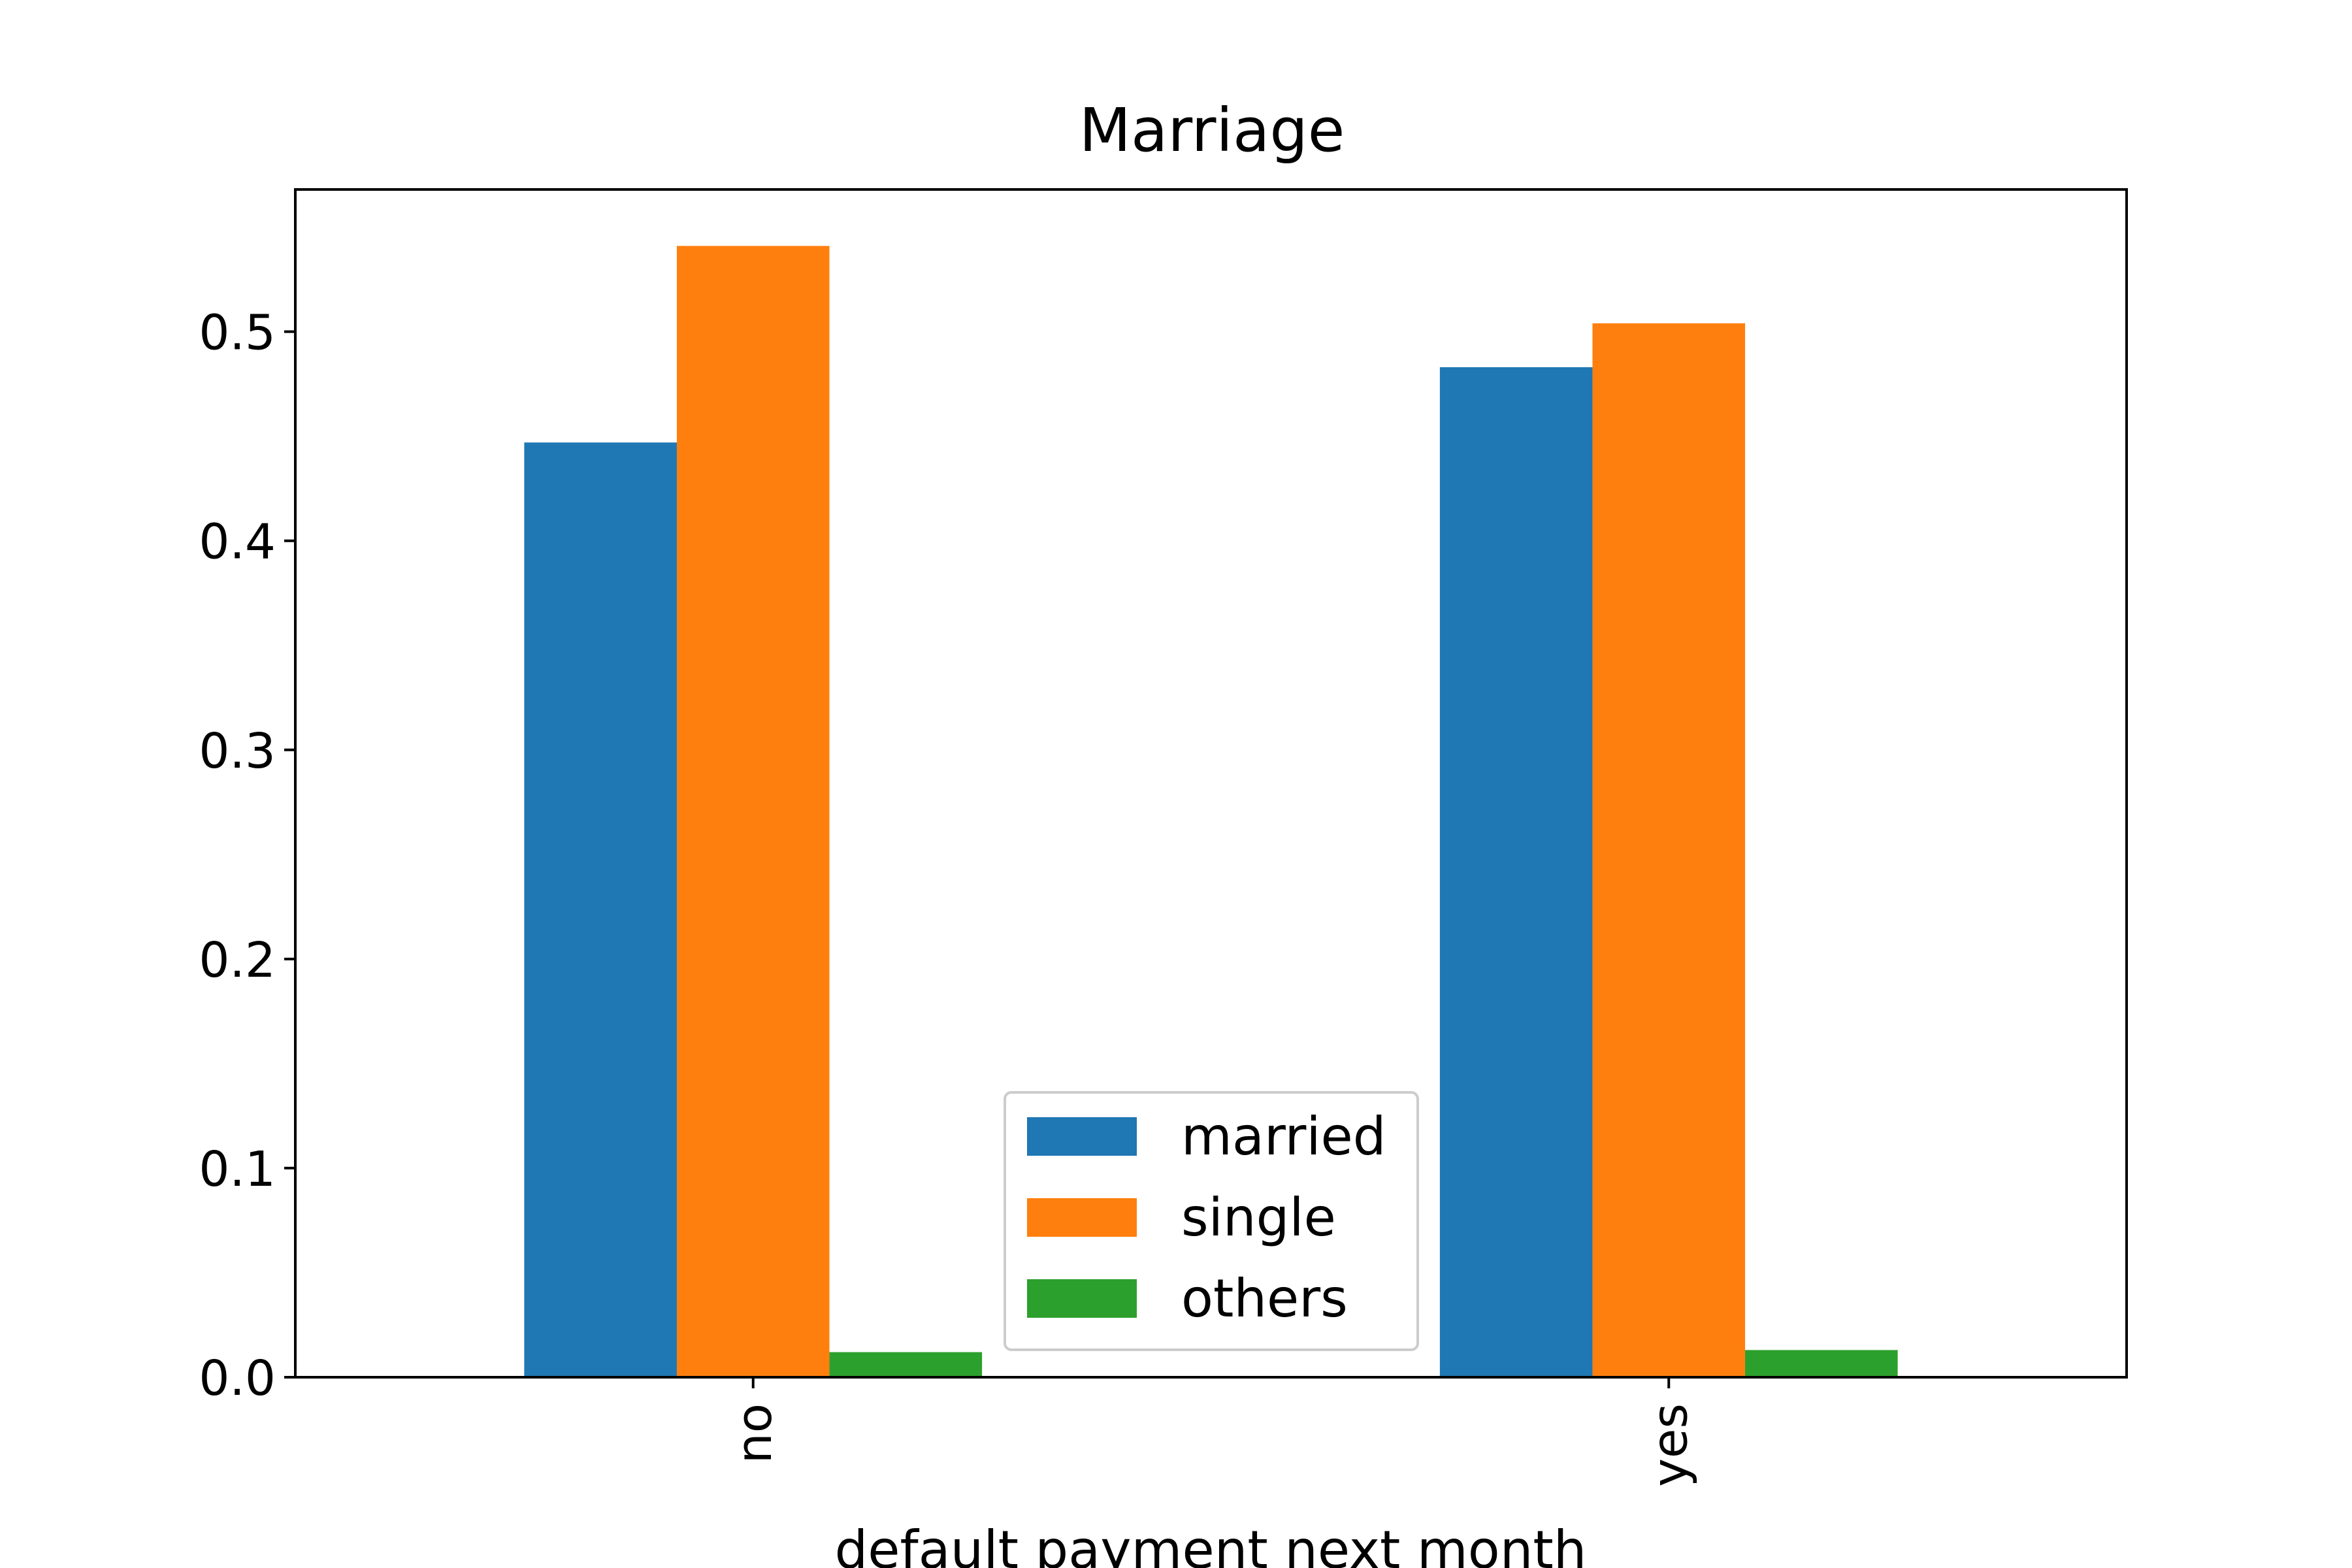  Describe the element at coordinates (906, 1364) in the screenshot. I see `bar-others-no` at that location.